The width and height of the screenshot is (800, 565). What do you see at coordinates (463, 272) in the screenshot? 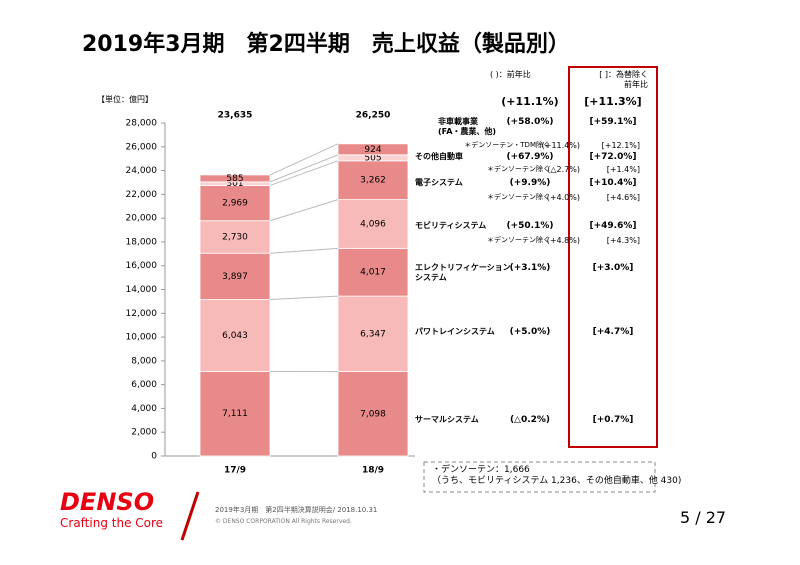
I see `series-name: エレクトリフィケーション システム` at bounding box center [463, 272].